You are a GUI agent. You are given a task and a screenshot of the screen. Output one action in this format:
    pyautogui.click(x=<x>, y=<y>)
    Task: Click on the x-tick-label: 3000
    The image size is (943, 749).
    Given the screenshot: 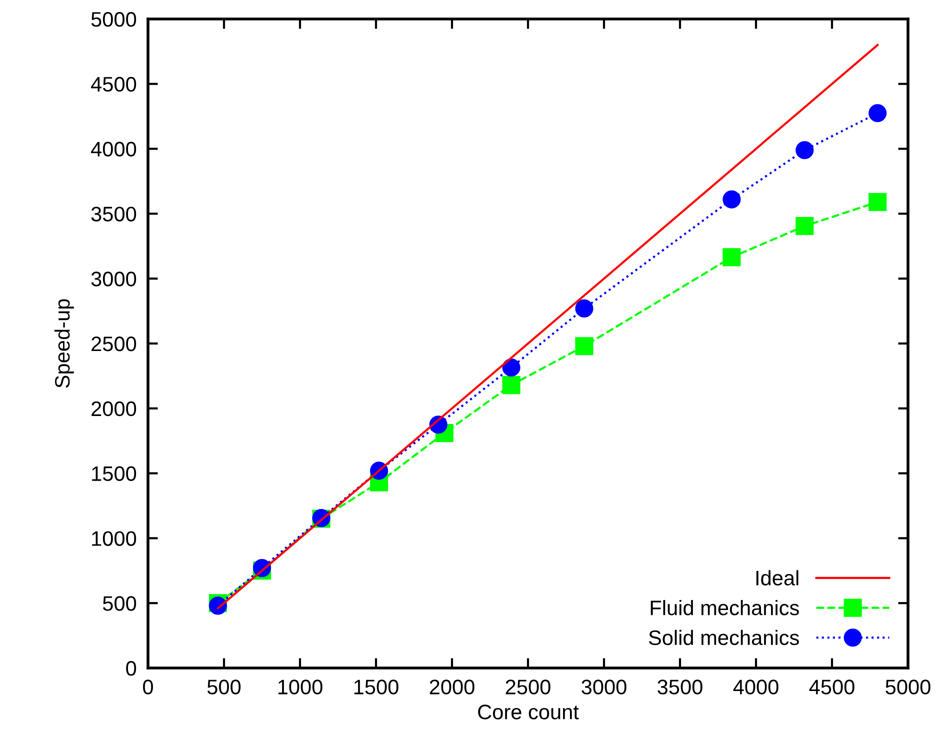 What is the action you would take?
    pyautogui.click(x=604, y=687)
    